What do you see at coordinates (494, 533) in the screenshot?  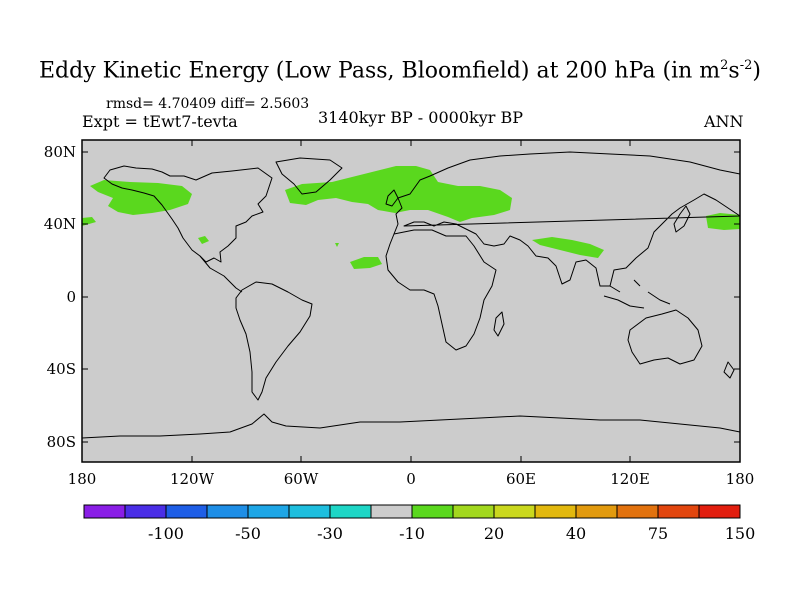 I see `colorbar-label: 20` at bounding box center [494, 533].